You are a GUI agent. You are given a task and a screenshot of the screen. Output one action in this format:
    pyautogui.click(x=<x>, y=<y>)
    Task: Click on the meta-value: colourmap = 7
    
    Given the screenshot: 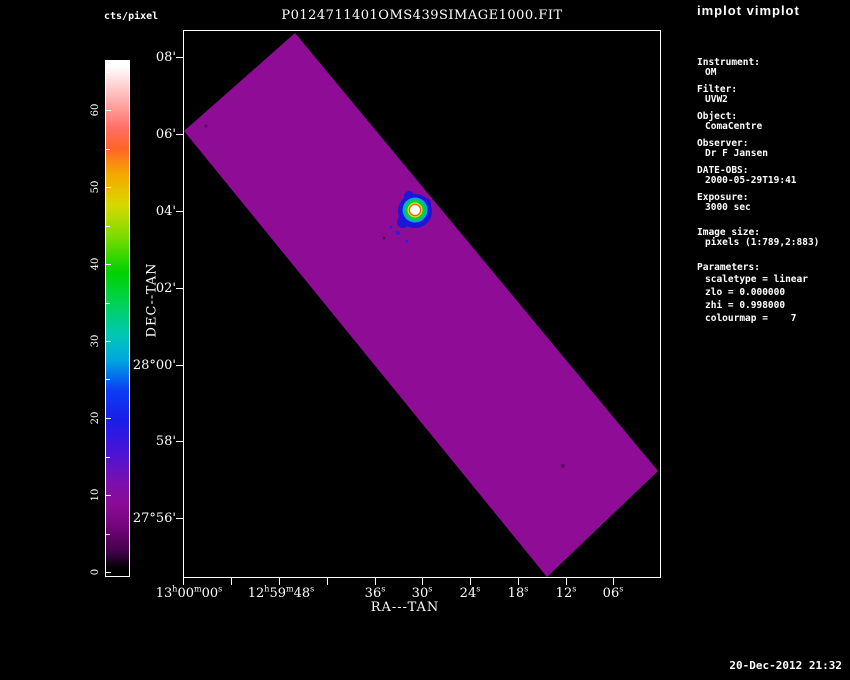 What is the action you would take?
    pyautogui.click(x=751, y=318)
    